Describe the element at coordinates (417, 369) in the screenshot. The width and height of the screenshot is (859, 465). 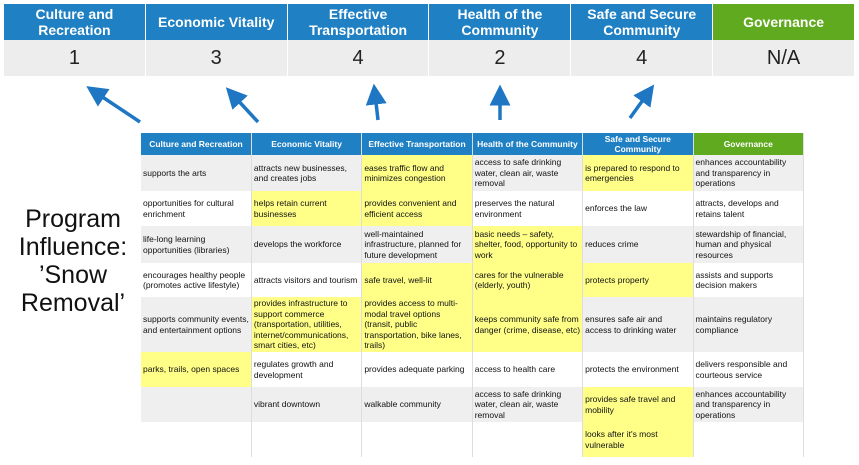
I see `table-cell: provides adequate parking` at that location.